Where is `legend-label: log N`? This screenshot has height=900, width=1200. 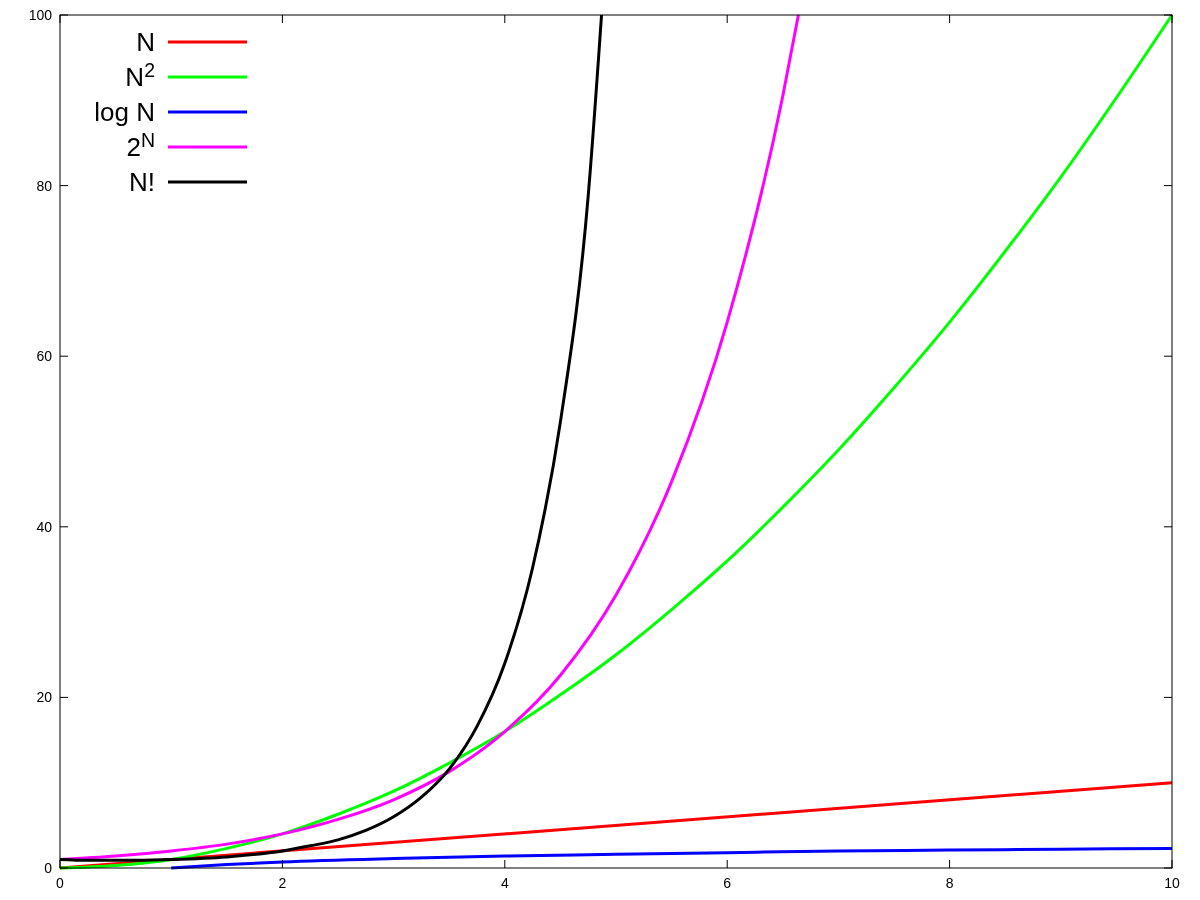 legend-label: log N is located at coordinates (124, 112).